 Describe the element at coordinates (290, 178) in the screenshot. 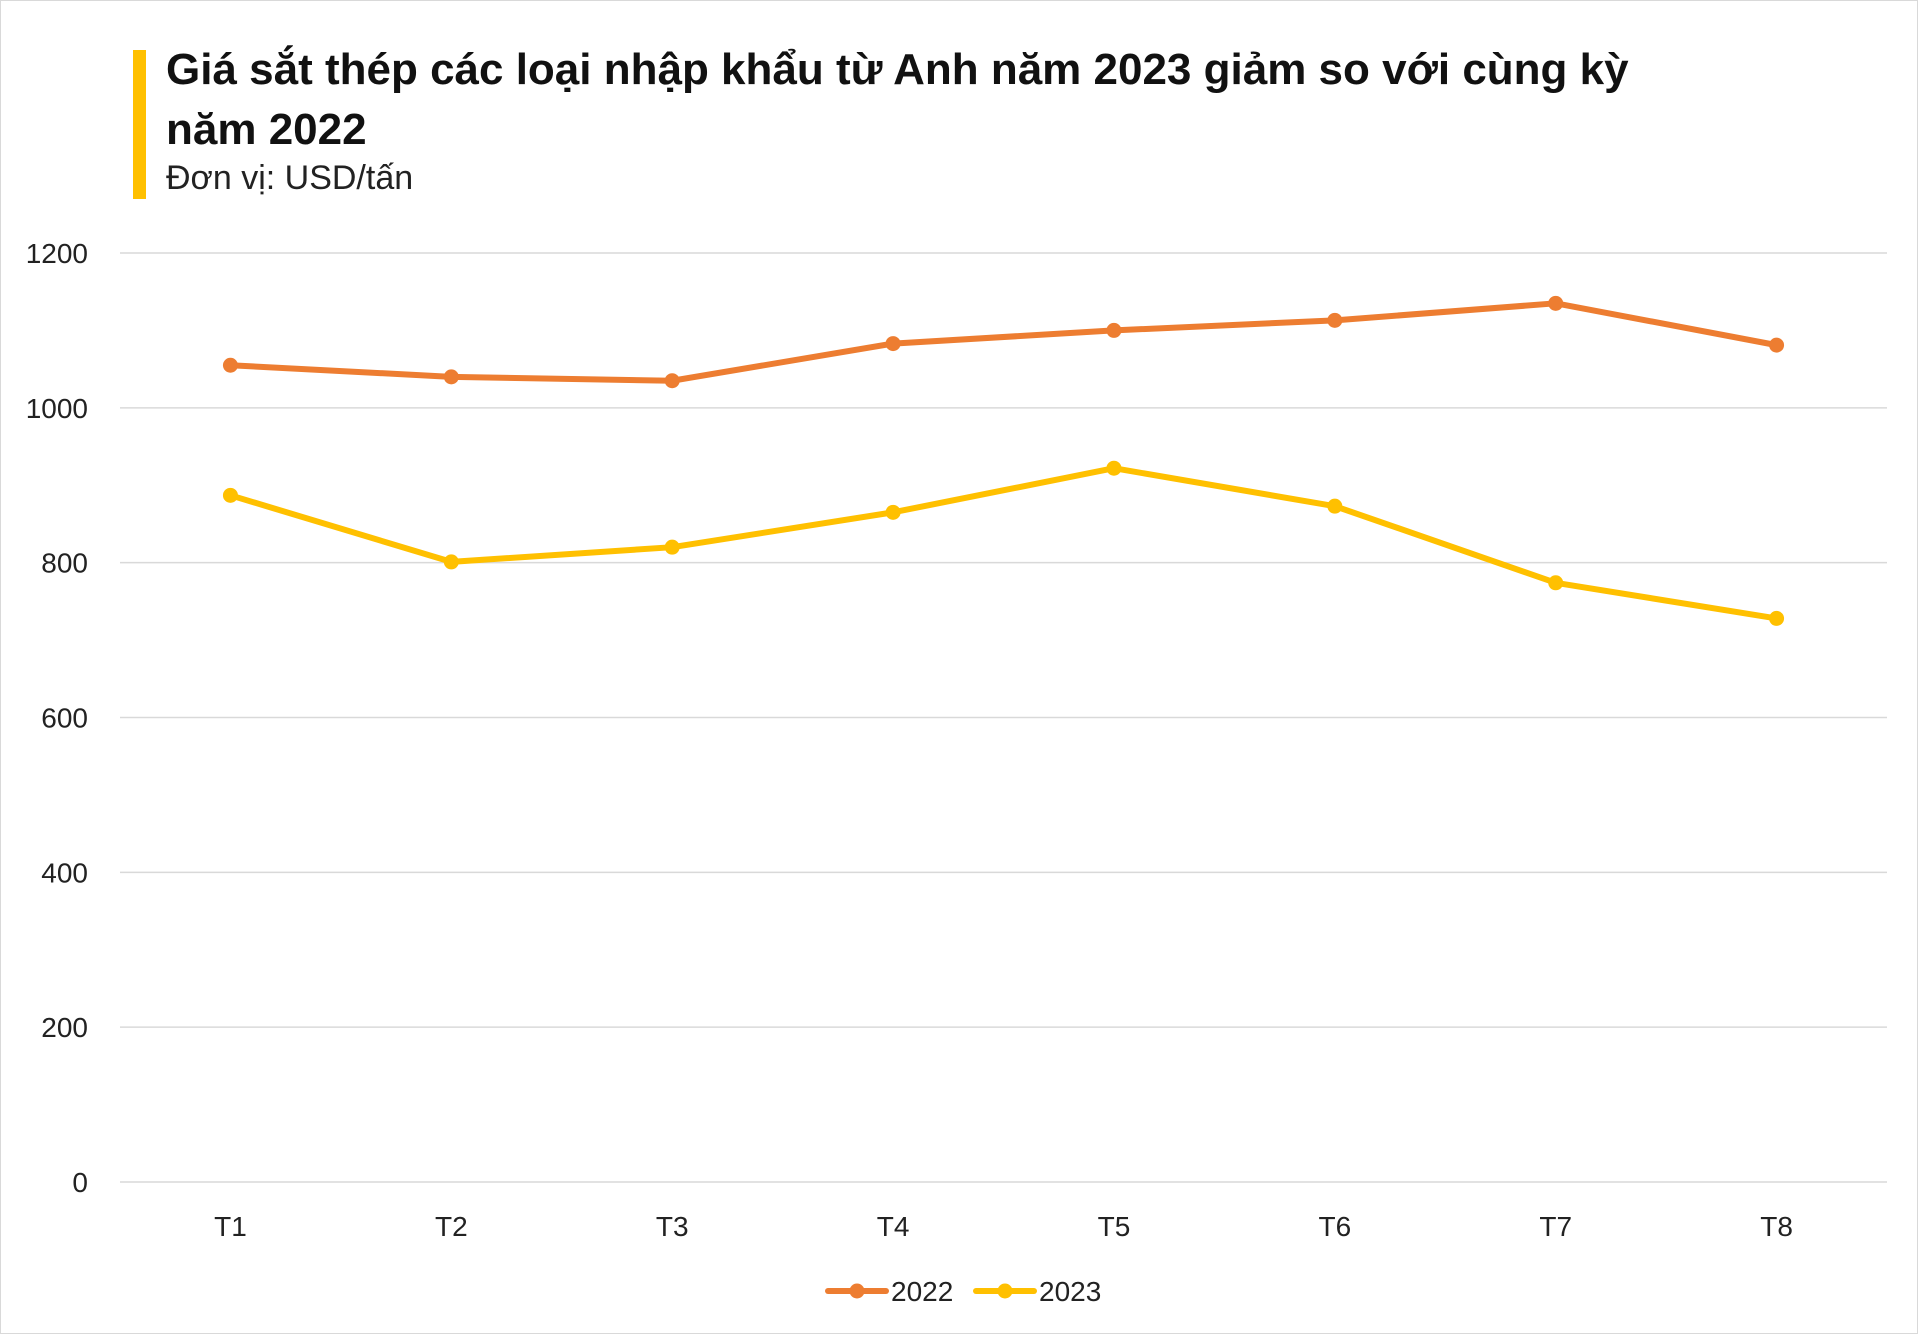

I see `chart-subtitle: Đơn vị: USD/tấn` at that location.